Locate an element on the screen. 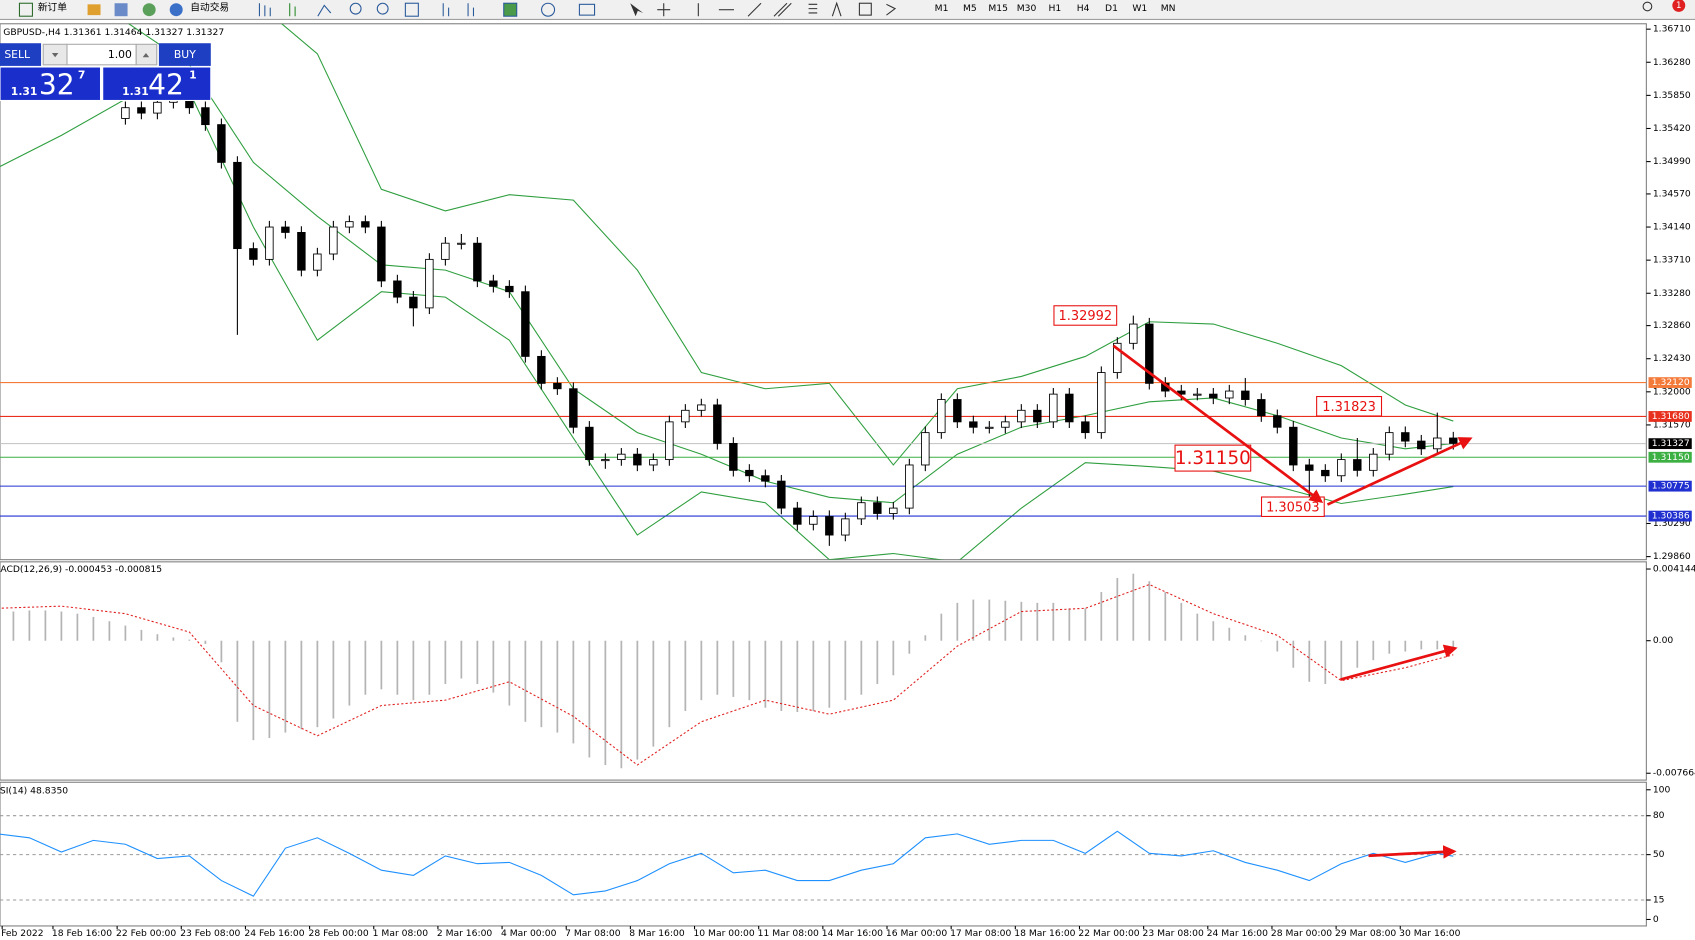 Image resolution: width=1695 pixels, height=940 pixels. timeframe-button: M1 is located at coordinates (942, 8).